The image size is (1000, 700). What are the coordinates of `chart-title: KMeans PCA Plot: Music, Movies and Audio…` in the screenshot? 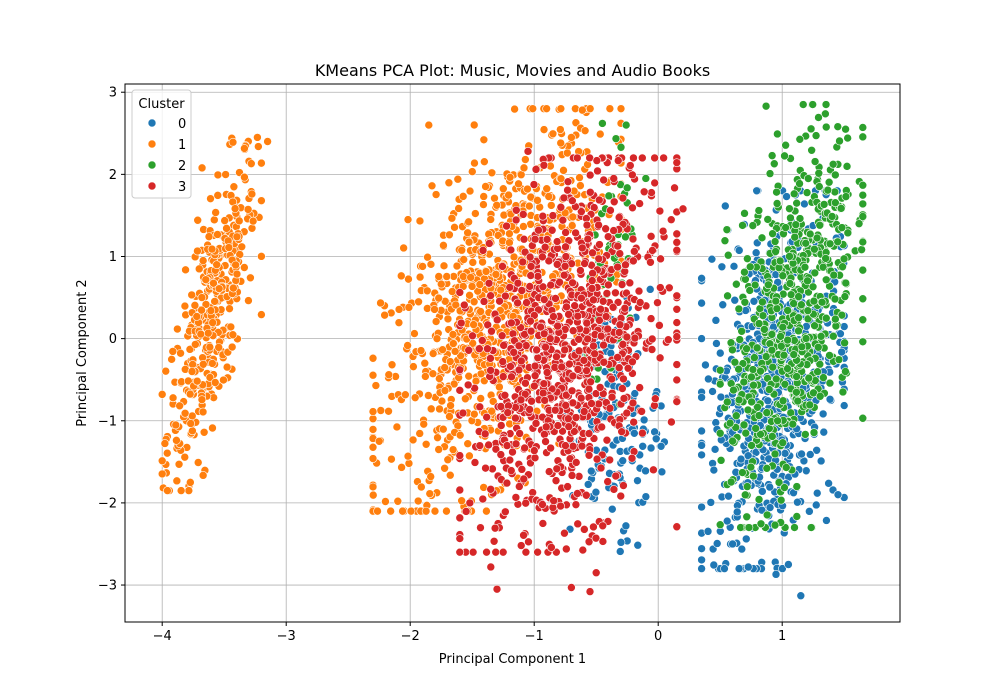 It's located at (512, 70).